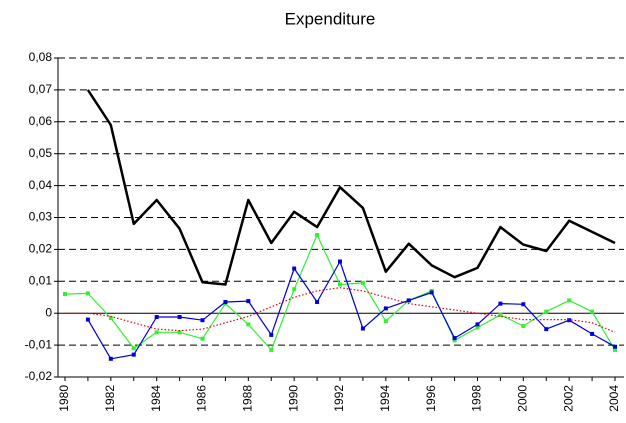 Image resolution: width=626 pixels, height=423 pixels. I want to click on x-tick-label: 1998, so click(477, 398).